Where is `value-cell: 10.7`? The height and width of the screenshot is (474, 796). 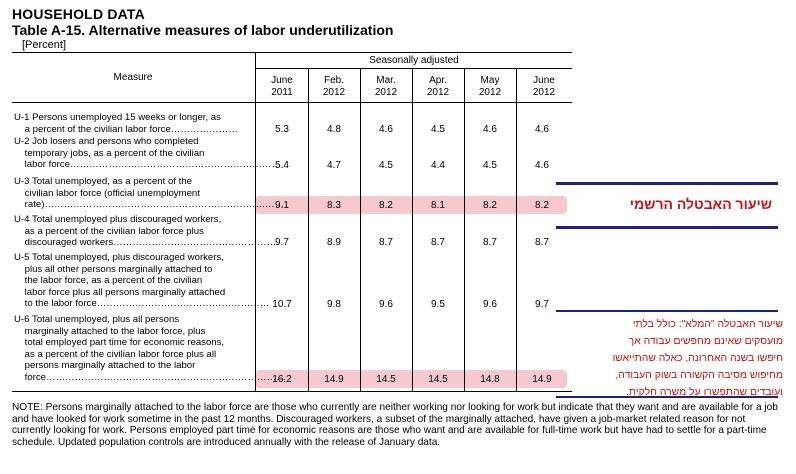 value-cell: 10.7 is located at coordinates (282, 304).